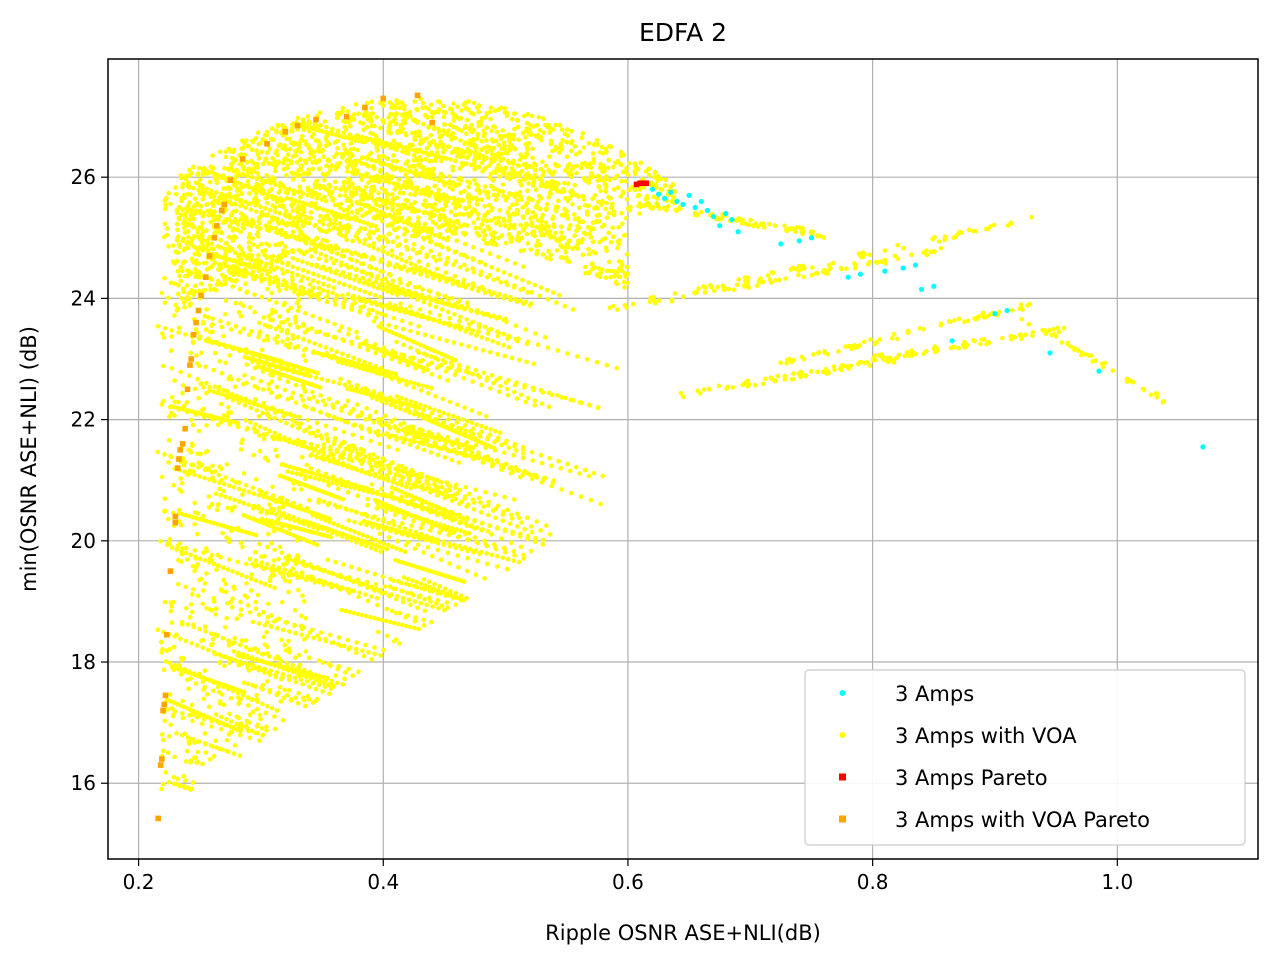  Describe the element at coordinates (83, 298) in the screenshot. I see `y-tick-label: 24` at that location.